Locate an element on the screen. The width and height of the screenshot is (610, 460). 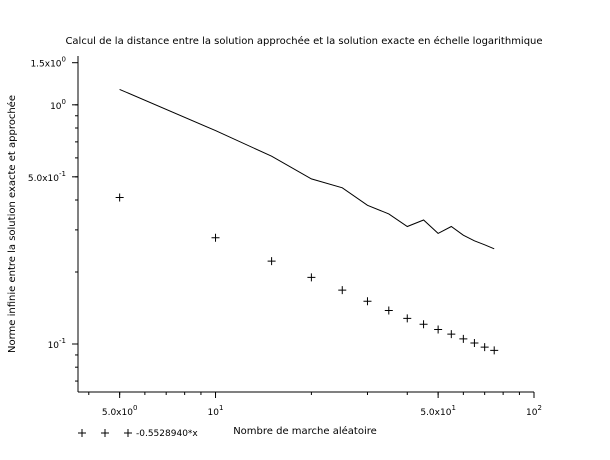
y-tick-label: 5.0x10⁻¹ is located at coordinates (47, 177).